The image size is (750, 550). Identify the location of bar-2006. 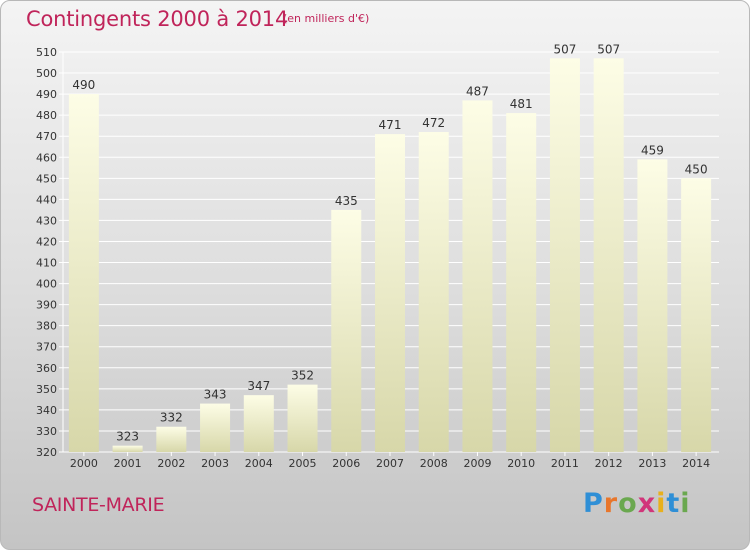
(346, 330).